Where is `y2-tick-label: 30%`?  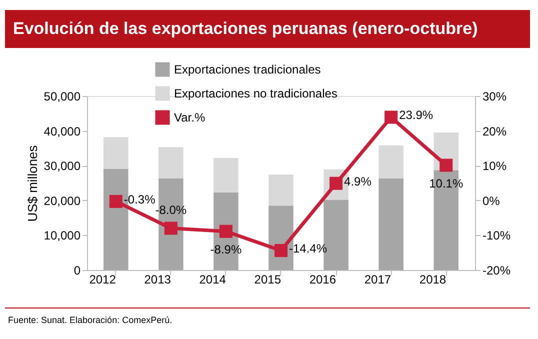
y2-tick-label: 30% is located at coordinates (494, 97).